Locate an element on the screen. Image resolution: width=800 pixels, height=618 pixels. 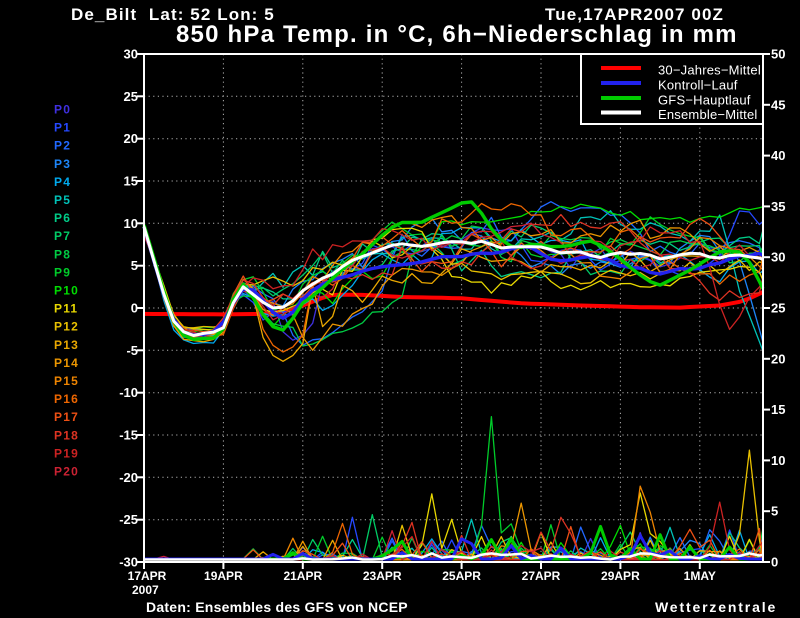
svg-text: P10 is located at coordinates (66, 291).